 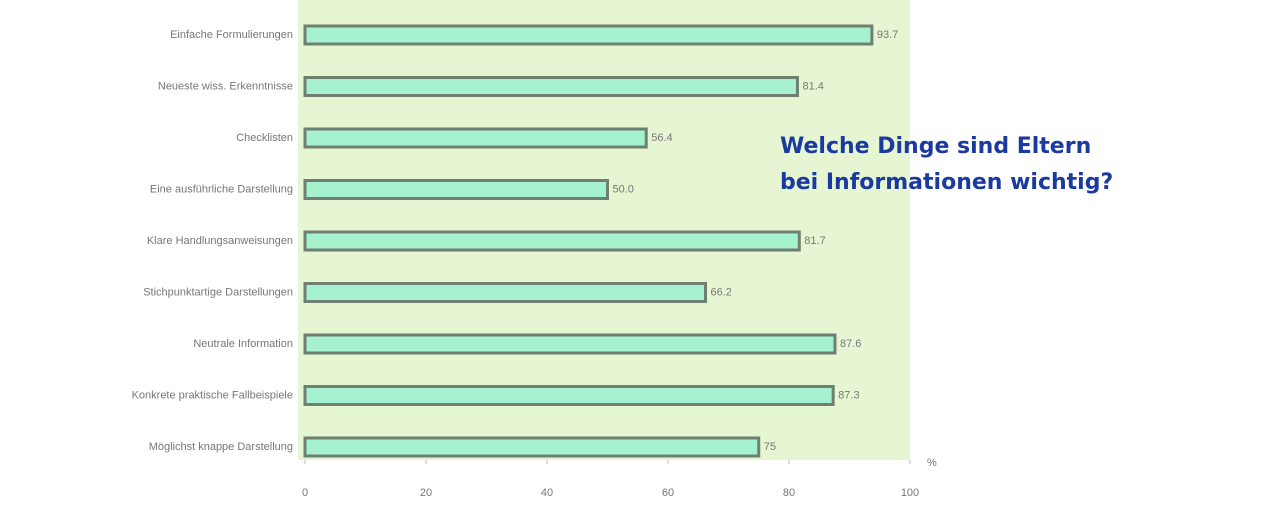 I want to click on y-tick-label: Stichpunktartige Darstellungen, so click(x=218, y=292).